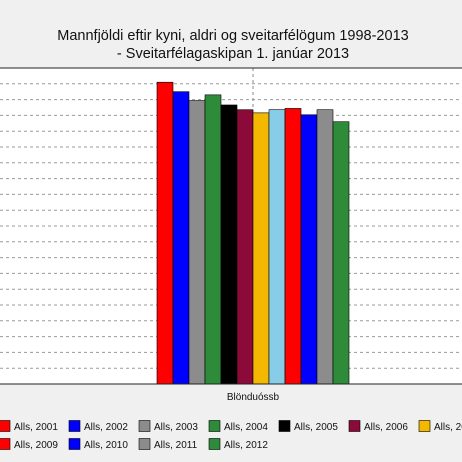  Describe the element at coordinates (36, 427) in the screenshot. I see `legend-label: Alls, 2001` at that location.